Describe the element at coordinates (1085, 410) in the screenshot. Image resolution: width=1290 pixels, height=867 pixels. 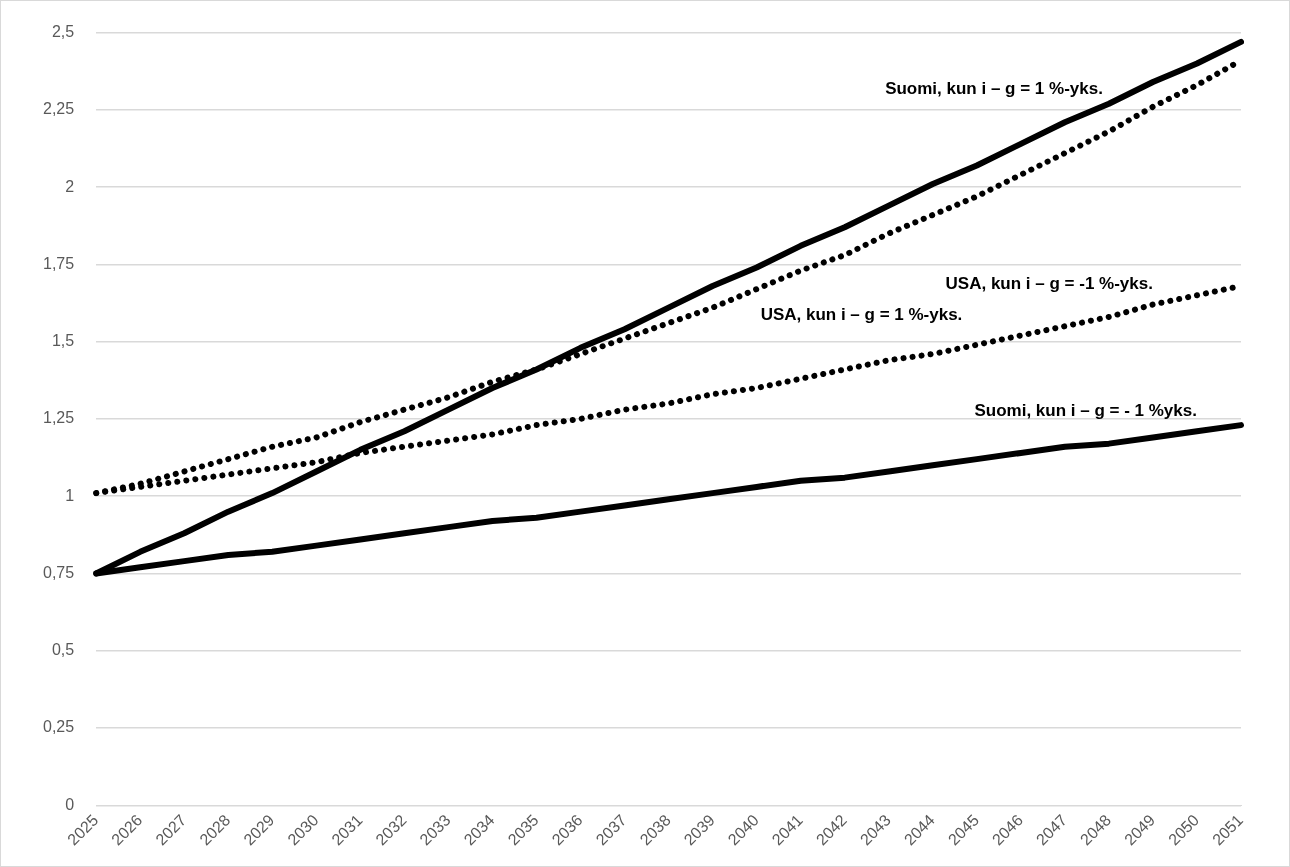
I see `series-label: Suomi, kun i – g = - 1 %yks.` at that location.